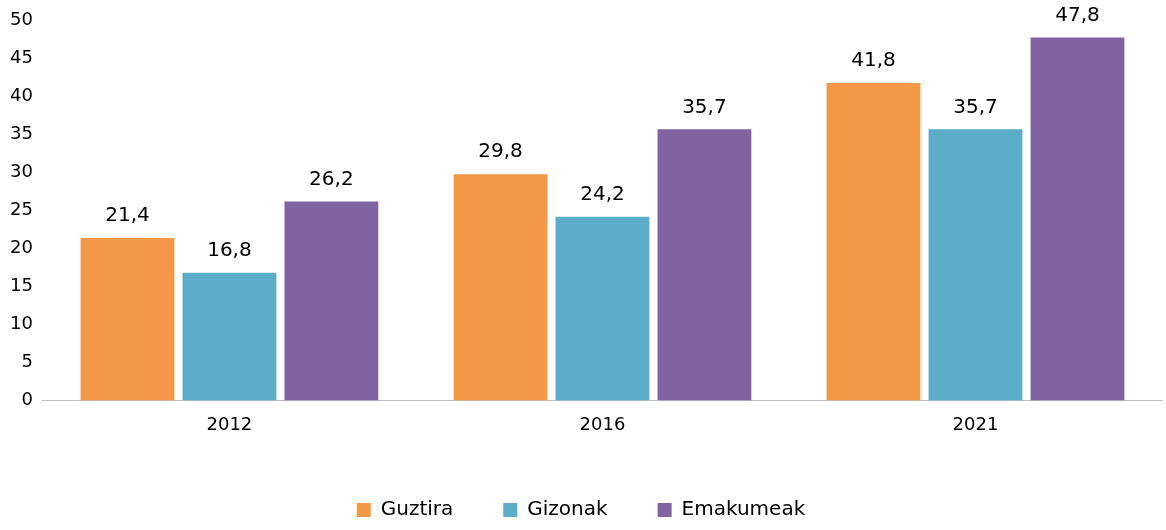  Describe the element at coordinates (21, 247) in the screenshot. I see `y-tick-label: 20` at that location.